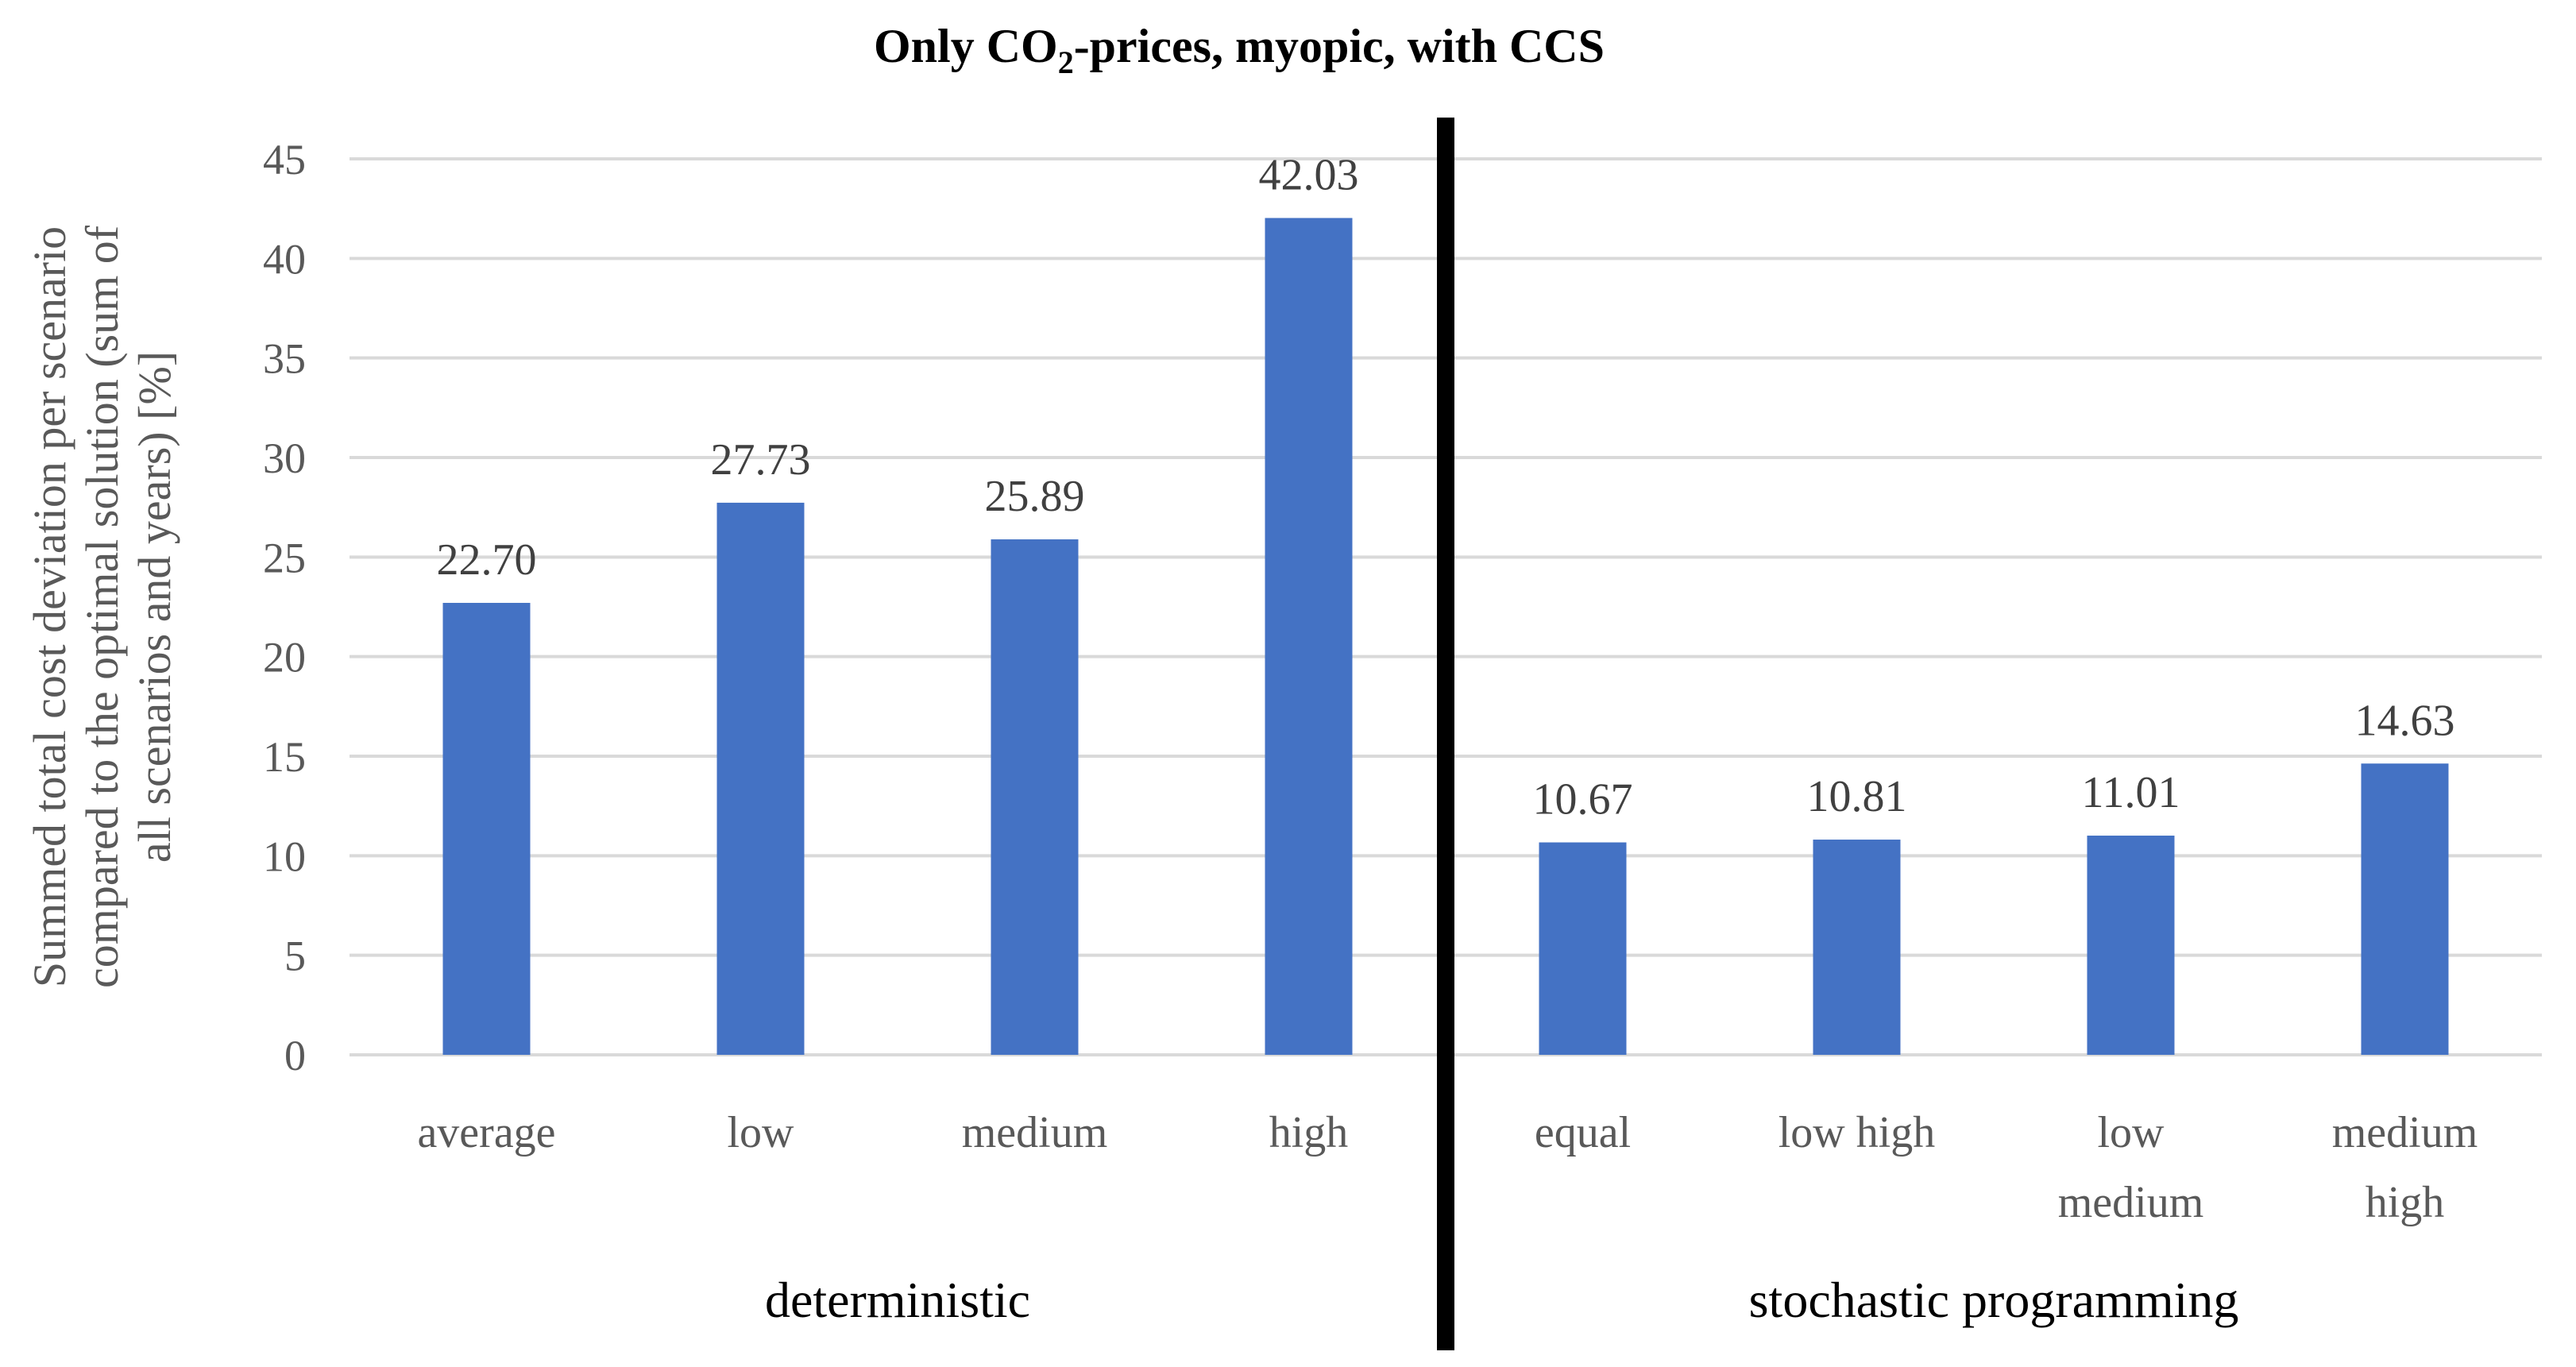 The height and width of the screenshot is (1367, 2576). Describe the element at coordinates (487, 560) in the screenshot. I see `data-label: 22.70` at that location.